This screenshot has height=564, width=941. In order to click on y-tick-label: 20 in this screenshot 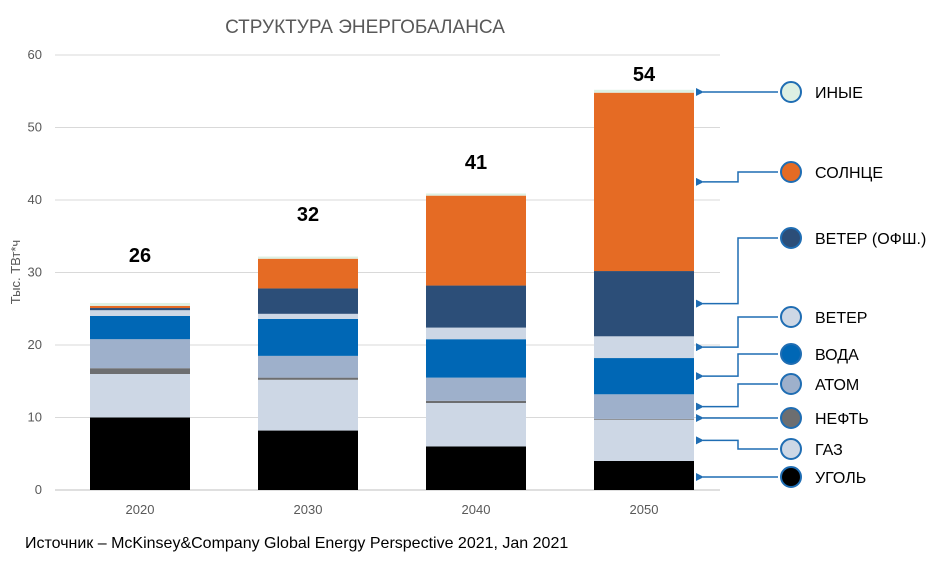, I will do `click(35, 344)`.